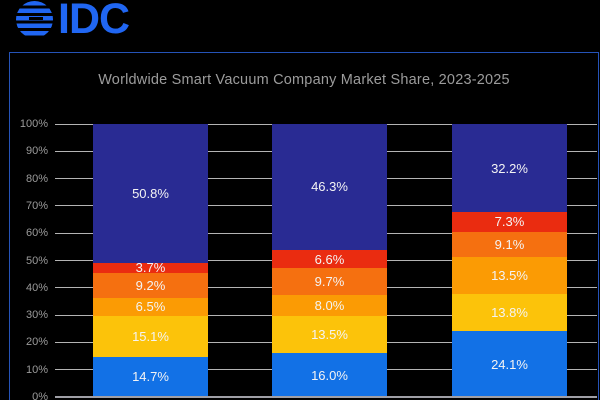  I want to click on bar-segment-segment-3-orange: 8.0%, so click(329, 305).